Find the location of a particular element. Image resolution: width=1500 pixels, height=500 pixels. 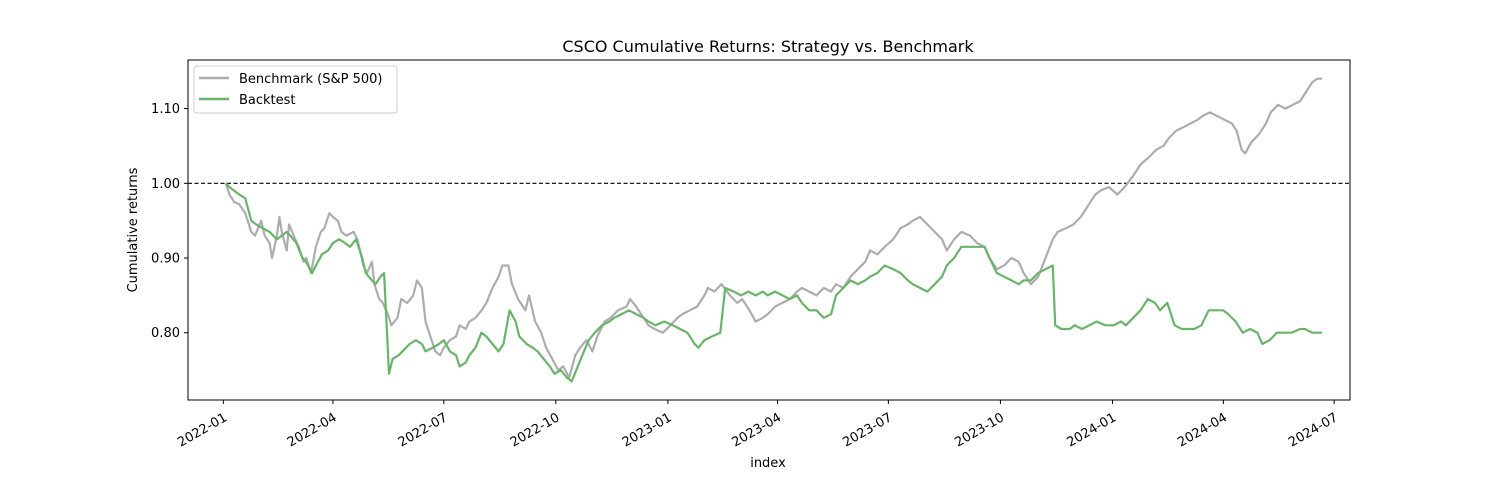

y-tick-label: 1.00 is located at coordinates (165, 184).